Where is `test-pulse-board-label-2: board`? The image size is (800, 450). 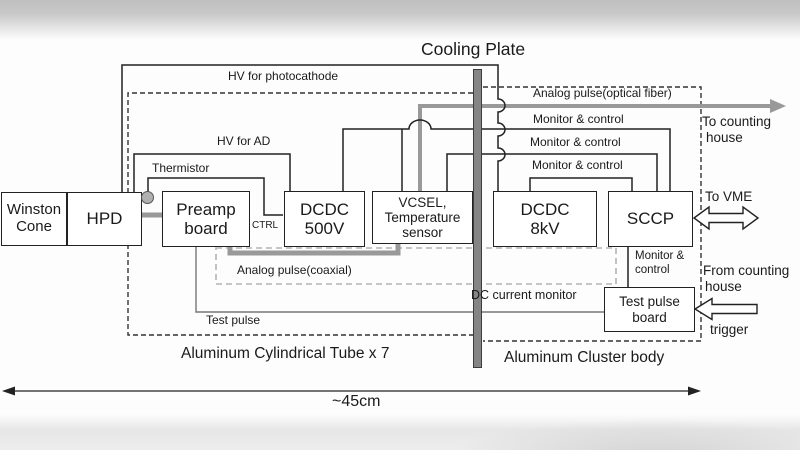
test-pulse-board-label-2: board is located at coordinates (649, 317).